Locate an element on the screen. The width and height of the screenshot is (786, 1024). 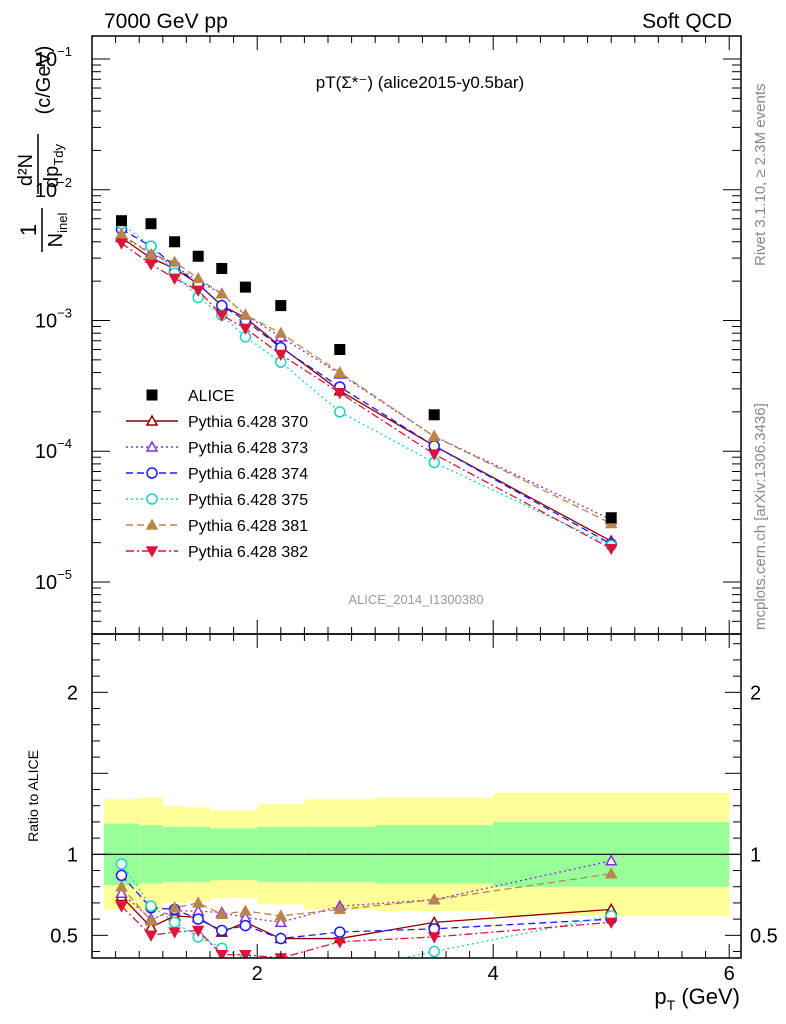
main-y-tick-label: 10⁻² is located at coordinates (53, 188).